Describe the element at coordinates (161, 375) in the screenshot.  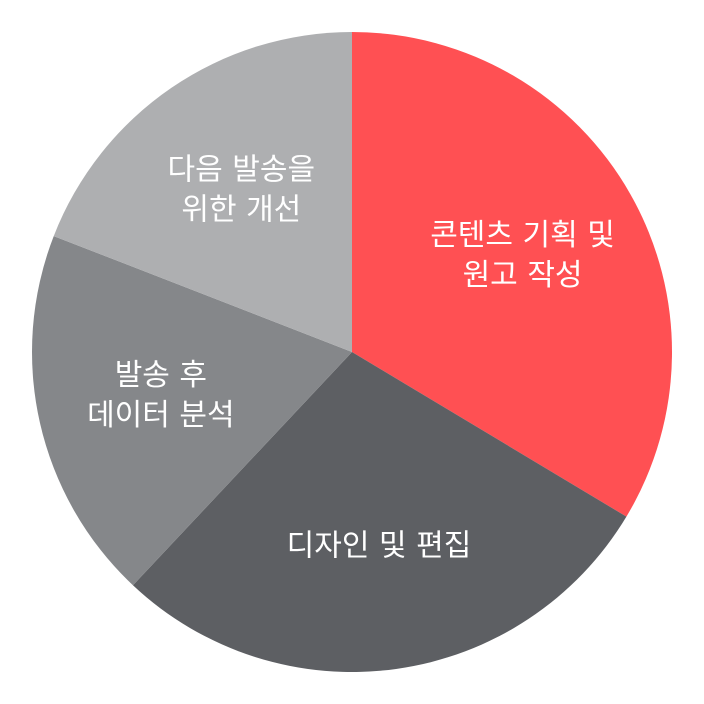
I see `pie-slice-label-line: 발송 후` at that location.